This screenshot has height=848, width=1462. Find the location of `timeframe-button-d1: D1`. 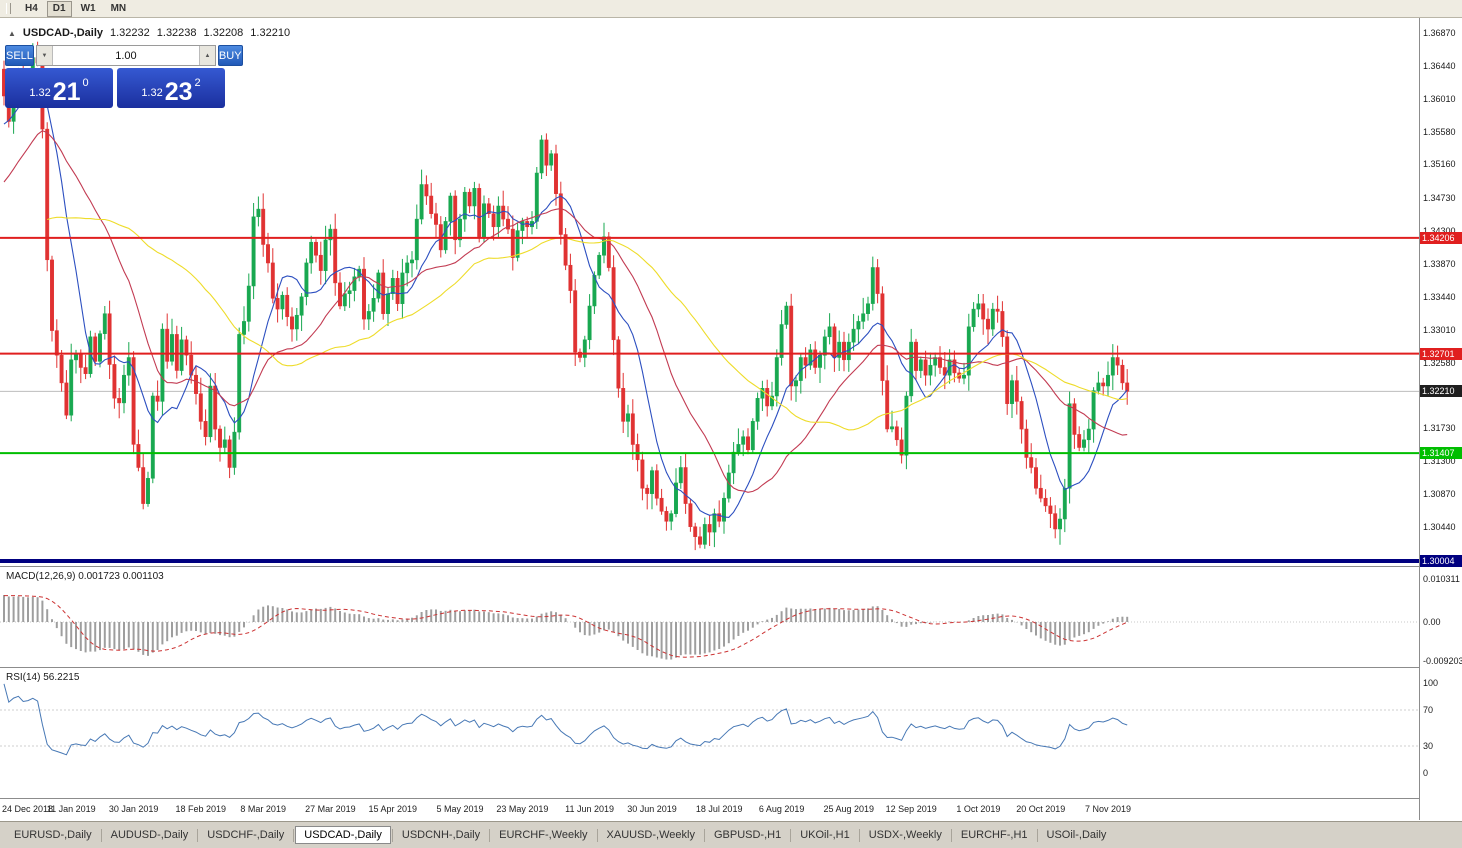

timeframe-button-d1: D1 is located at coordinates (59, 8).